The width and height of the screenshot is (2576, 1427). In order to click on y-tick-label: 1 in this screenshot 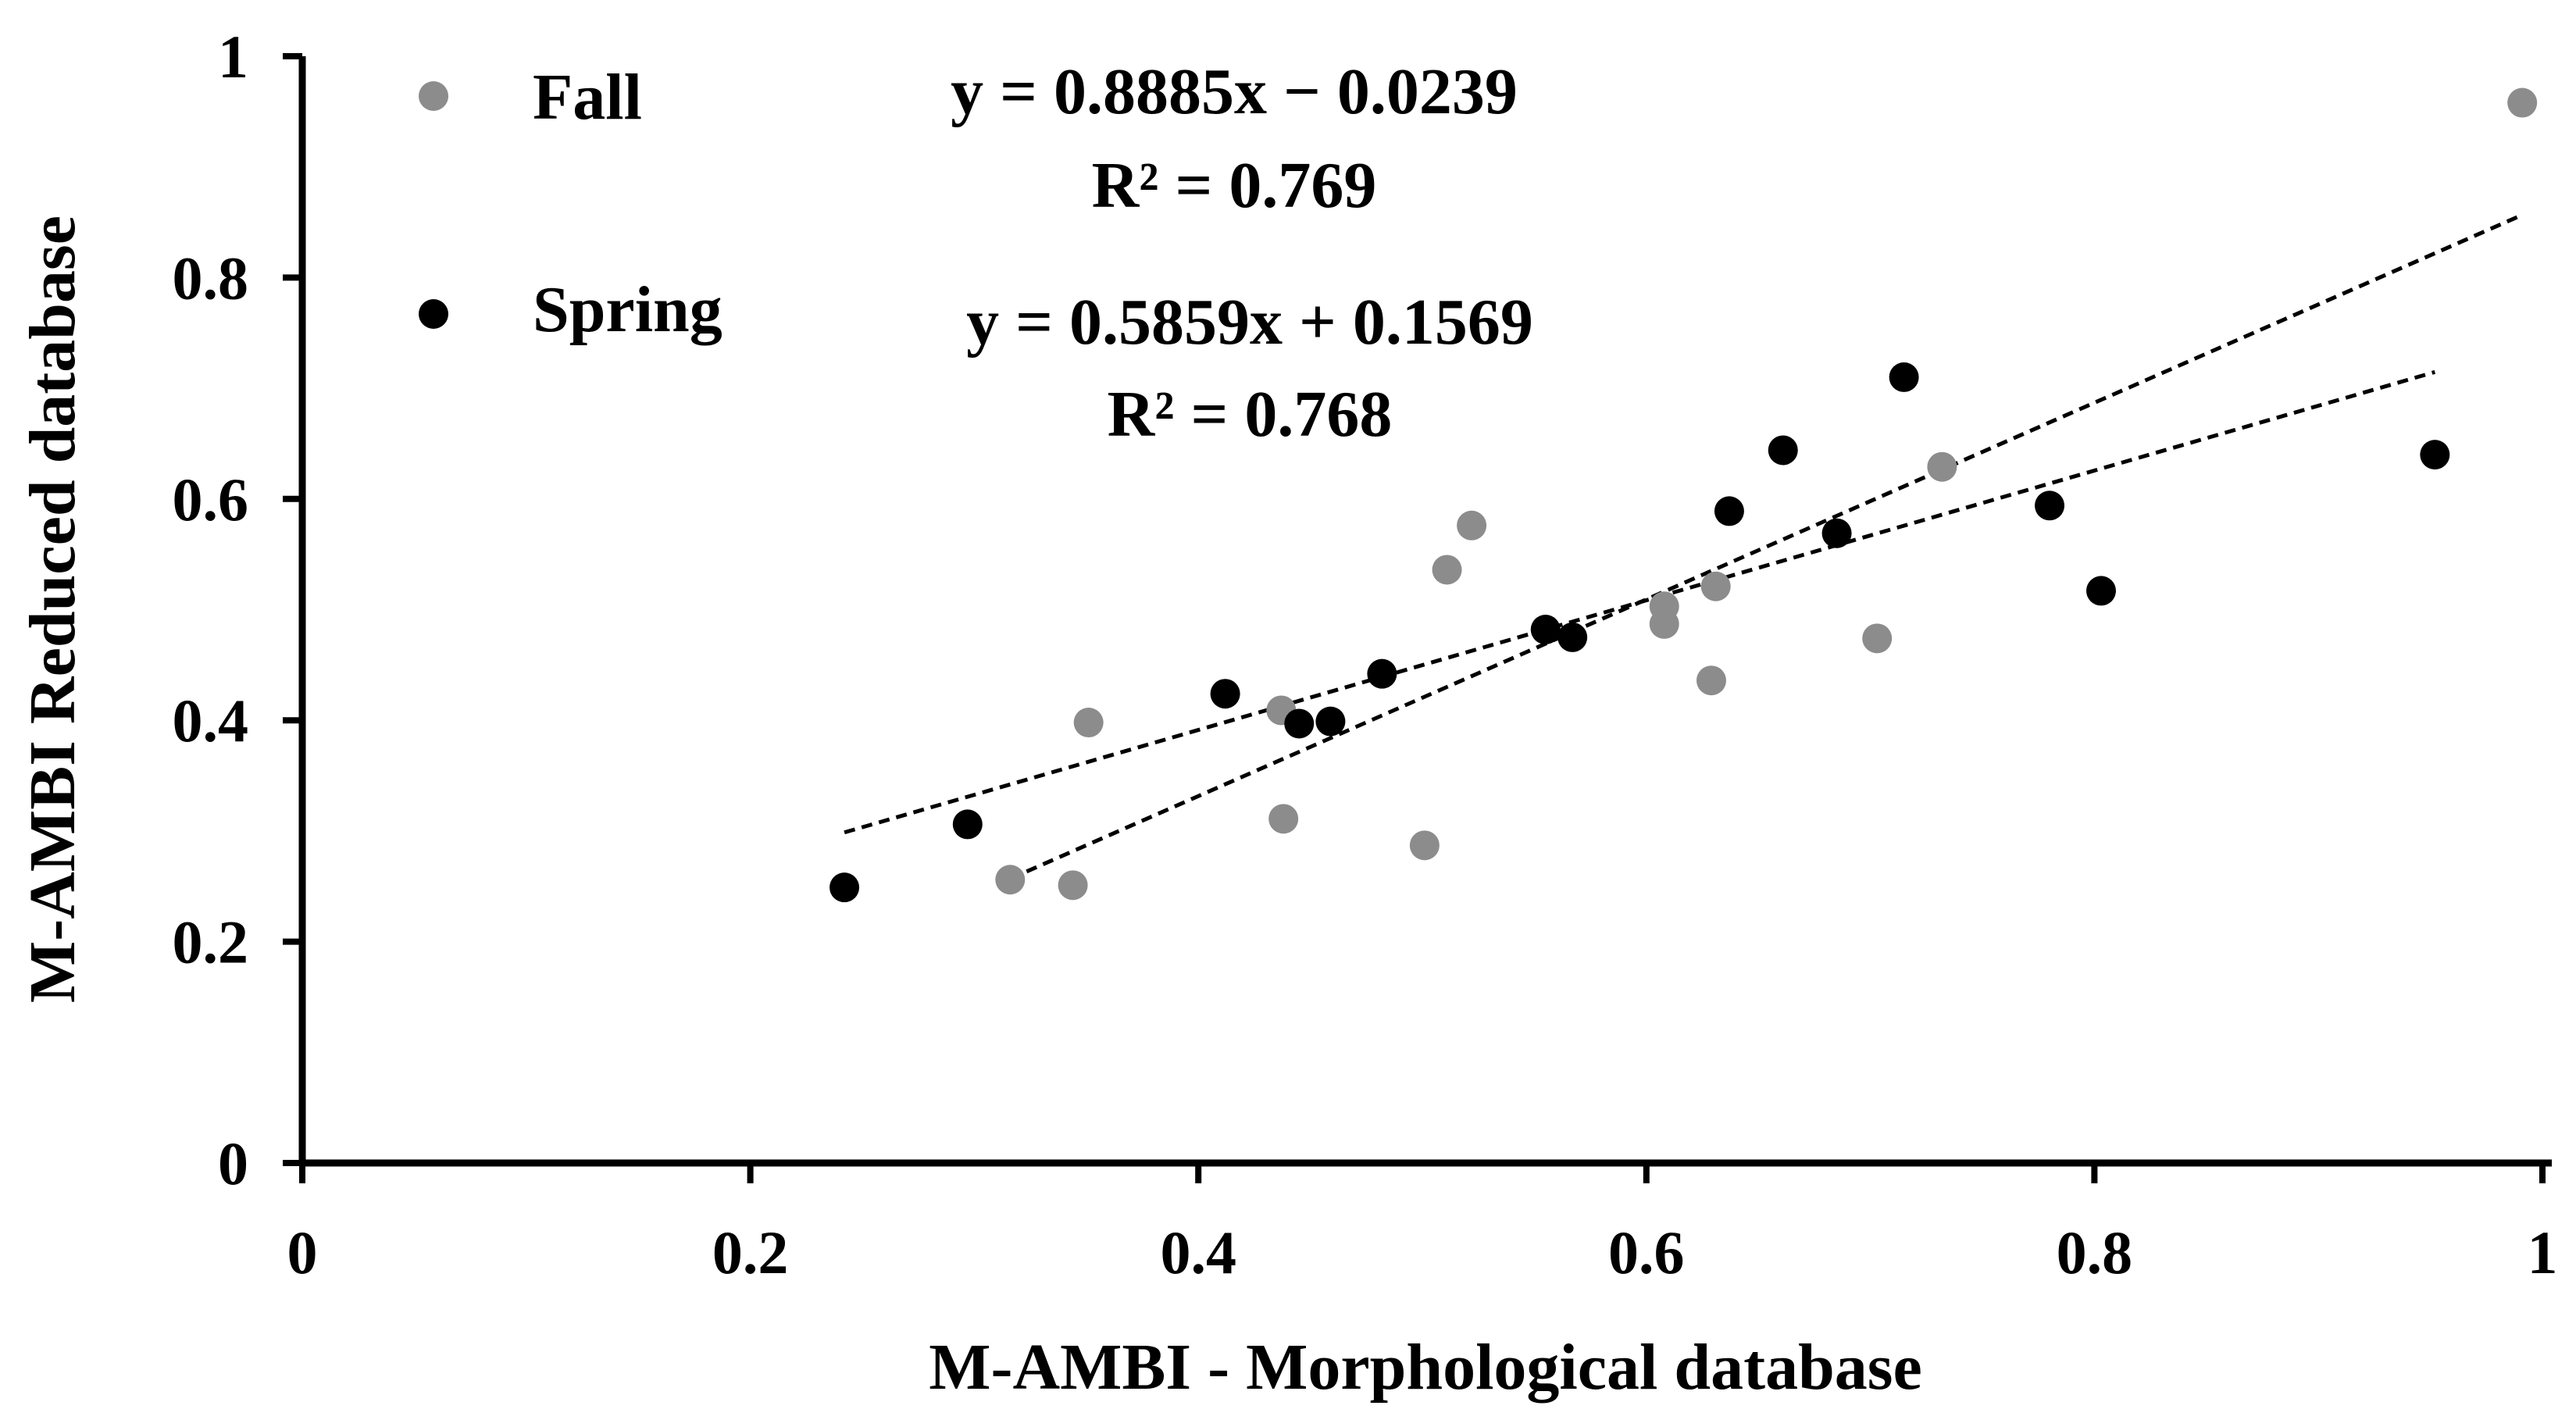, I will do `click(233, 57)`.